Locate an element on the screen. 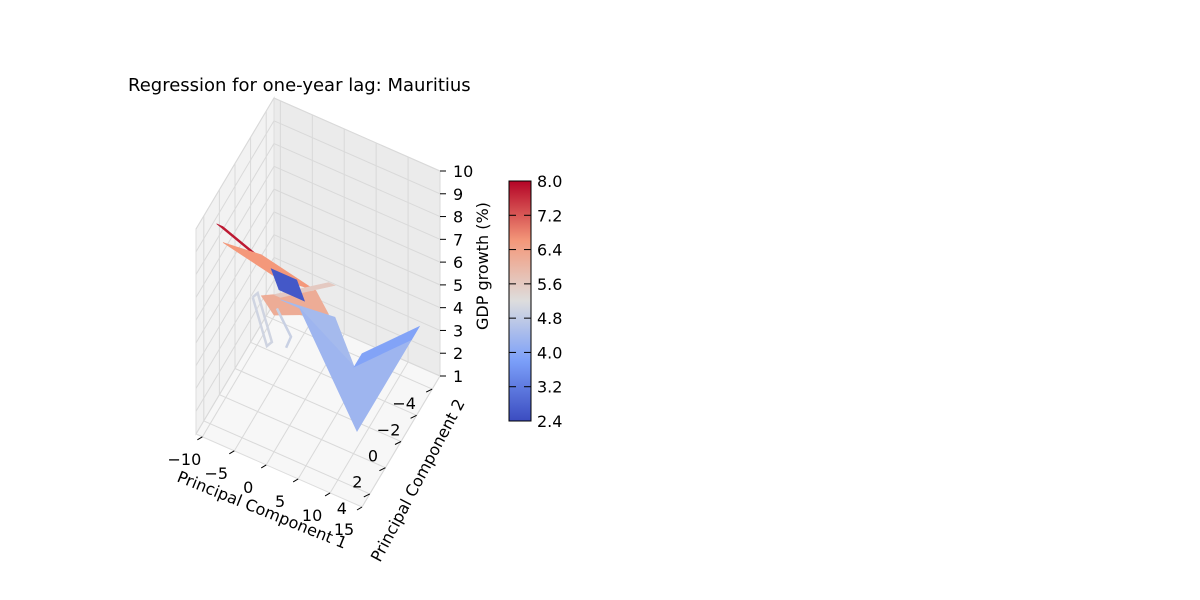 This screenshot has height=600, width=1200. x-tick-label: −10 is located at coordinates (185, 459).